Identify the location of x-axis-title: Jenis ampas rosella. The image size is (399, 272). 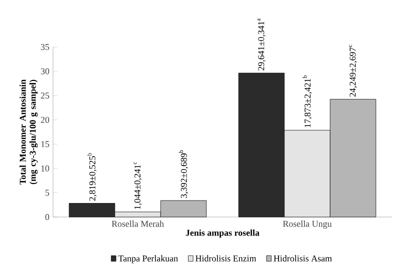
(223, 234).